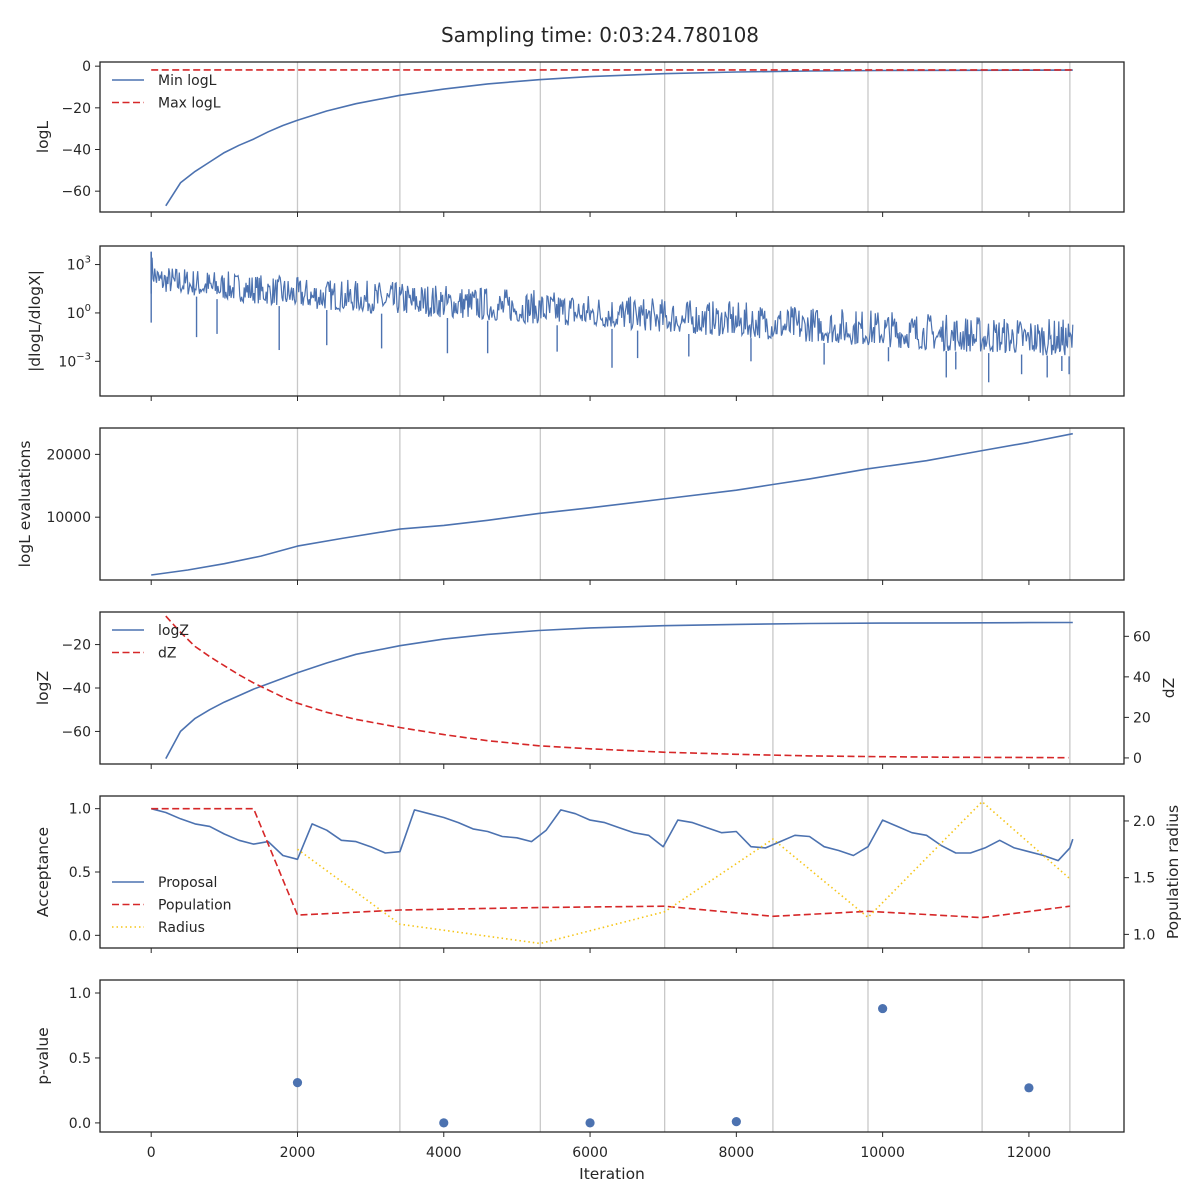 The width and height of the screenshot is (1200, 1200). What do you see at coordinates (68, 518) in the screenshot?
I see `y-tick-label: 10000` at bounding box center [68, 518].